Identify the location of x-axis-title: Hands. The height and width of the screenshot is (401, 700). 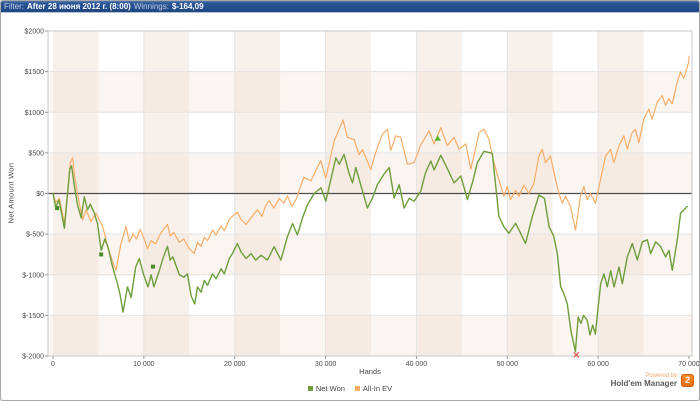
(370, 371).